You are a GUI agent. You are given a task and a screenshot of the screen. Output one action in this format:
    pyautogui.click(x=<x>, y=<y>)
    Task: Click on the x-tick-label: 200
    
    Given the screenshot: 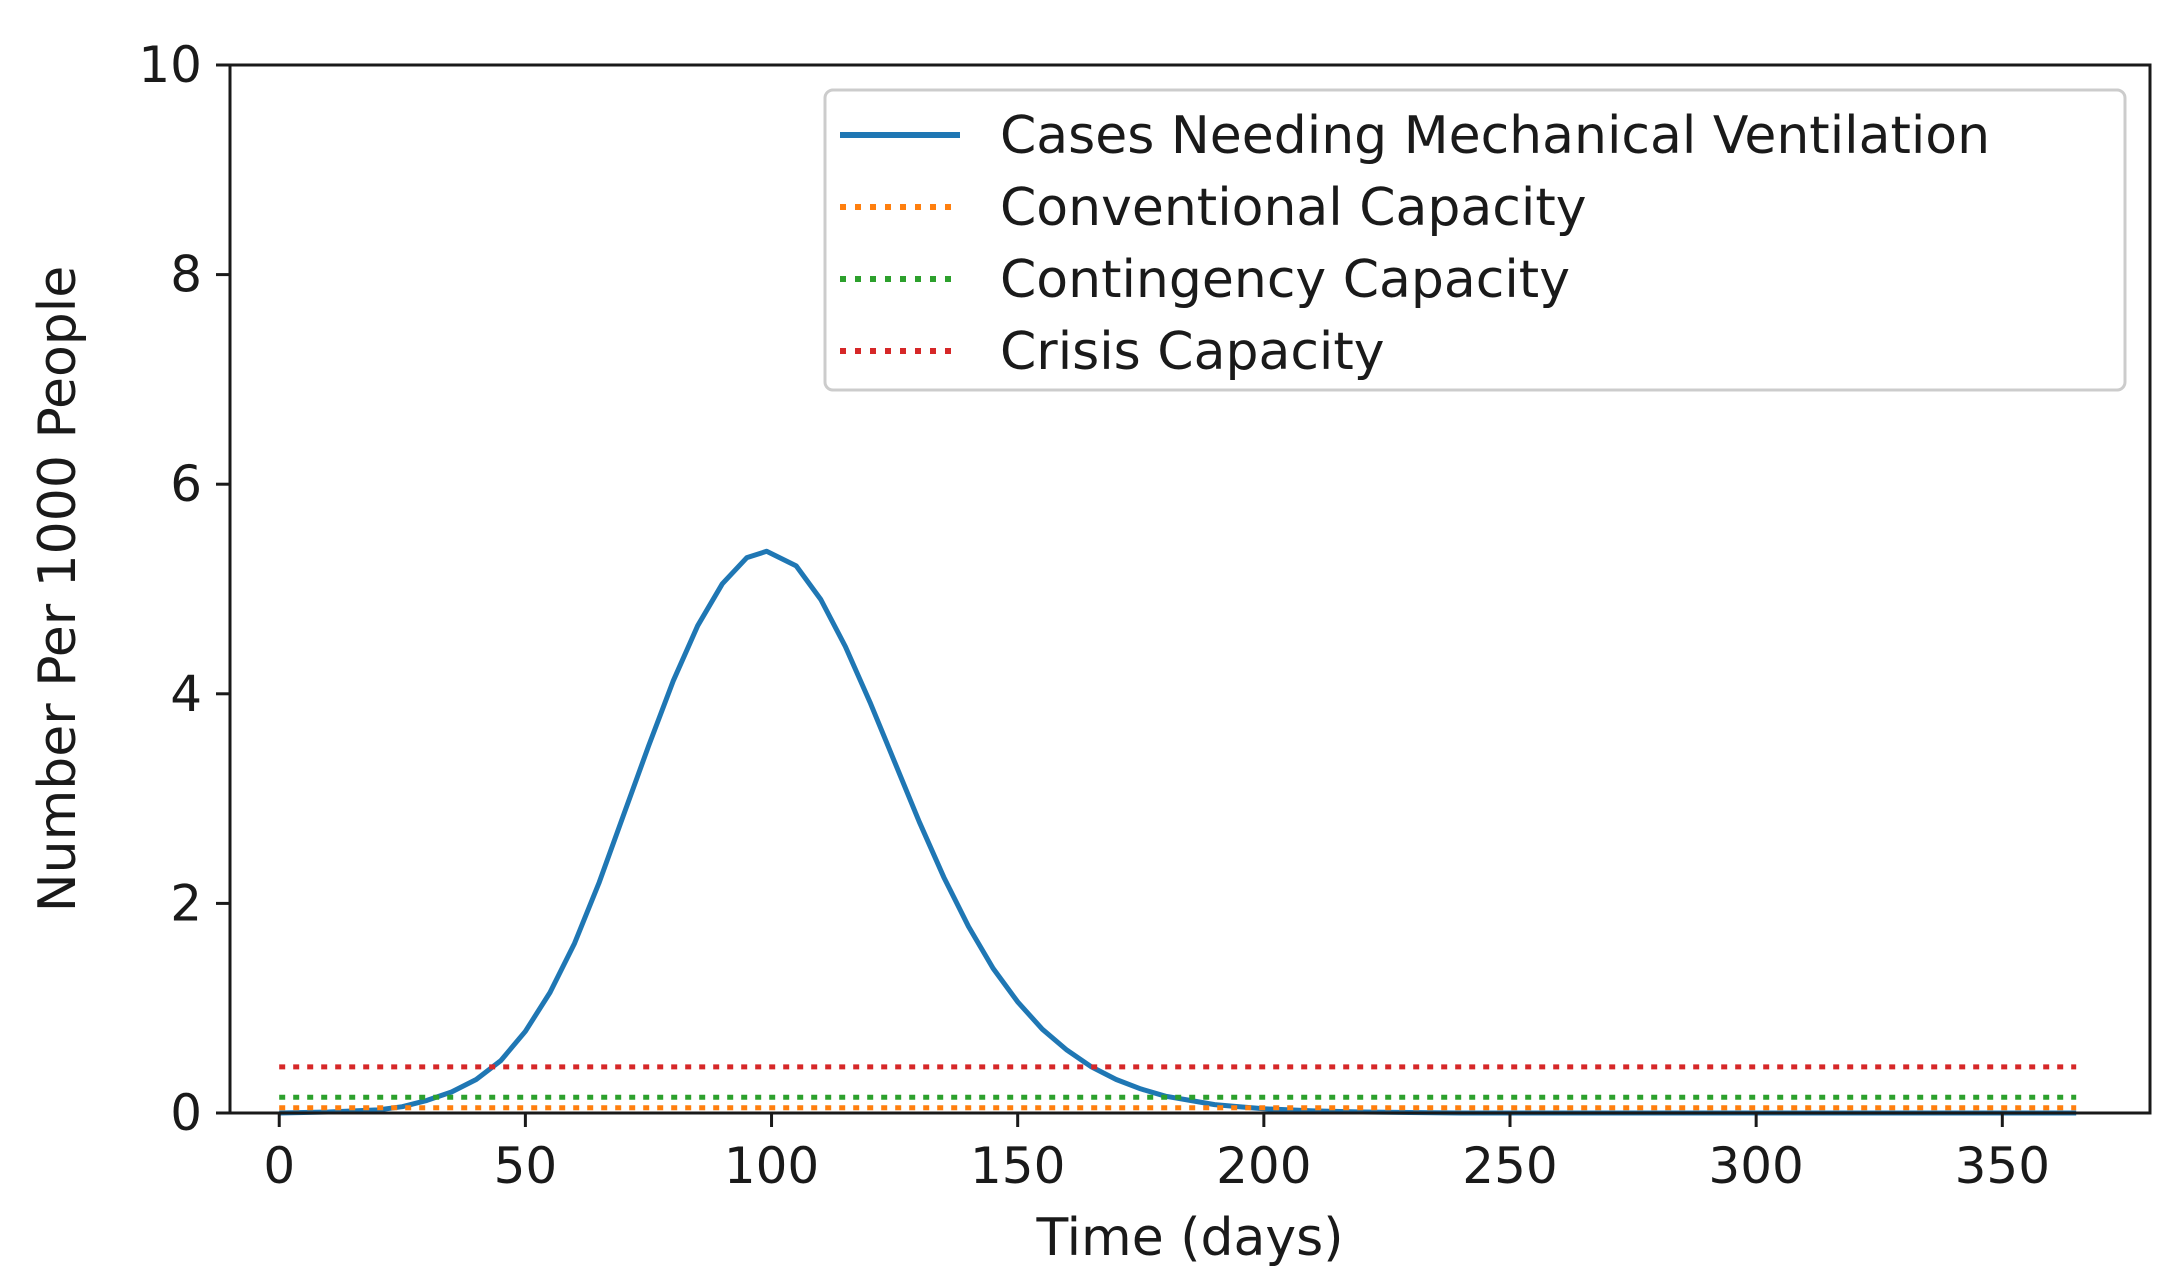 What is the action you would take?
    pyautogui.click(x=1263, y=1166)
    